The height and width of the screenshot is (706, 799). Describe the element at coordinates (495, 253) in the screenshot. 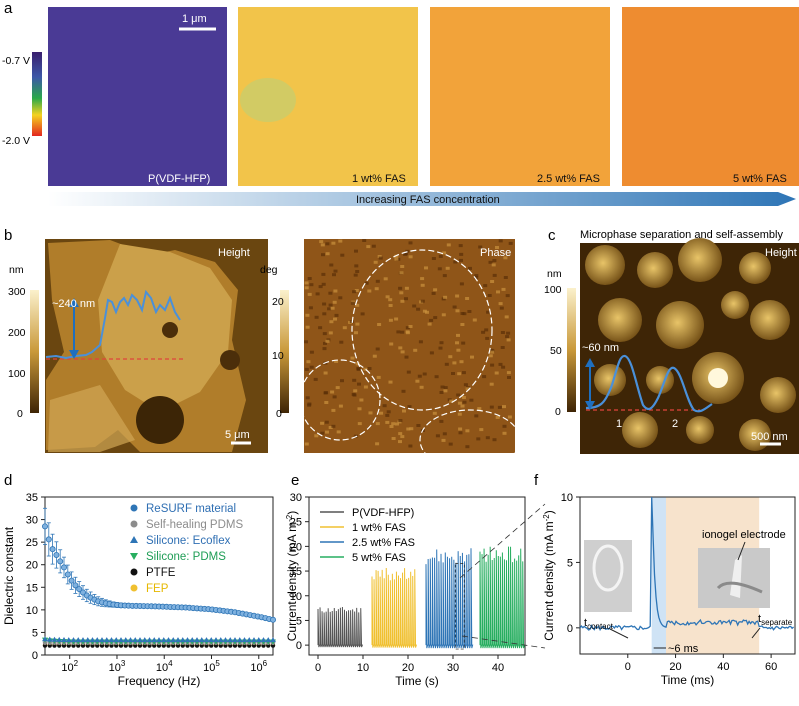

I see `afm-phase-title: Phase` at that location.